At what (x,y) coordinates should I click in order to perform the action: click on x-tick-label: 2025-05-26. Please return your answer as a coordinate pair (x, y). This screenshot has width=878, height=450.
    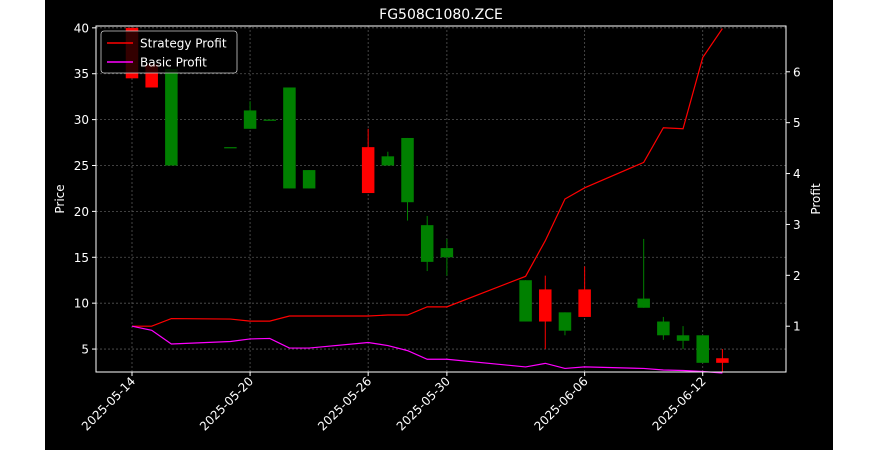
    Looking at the image, I should click on (344, 403).